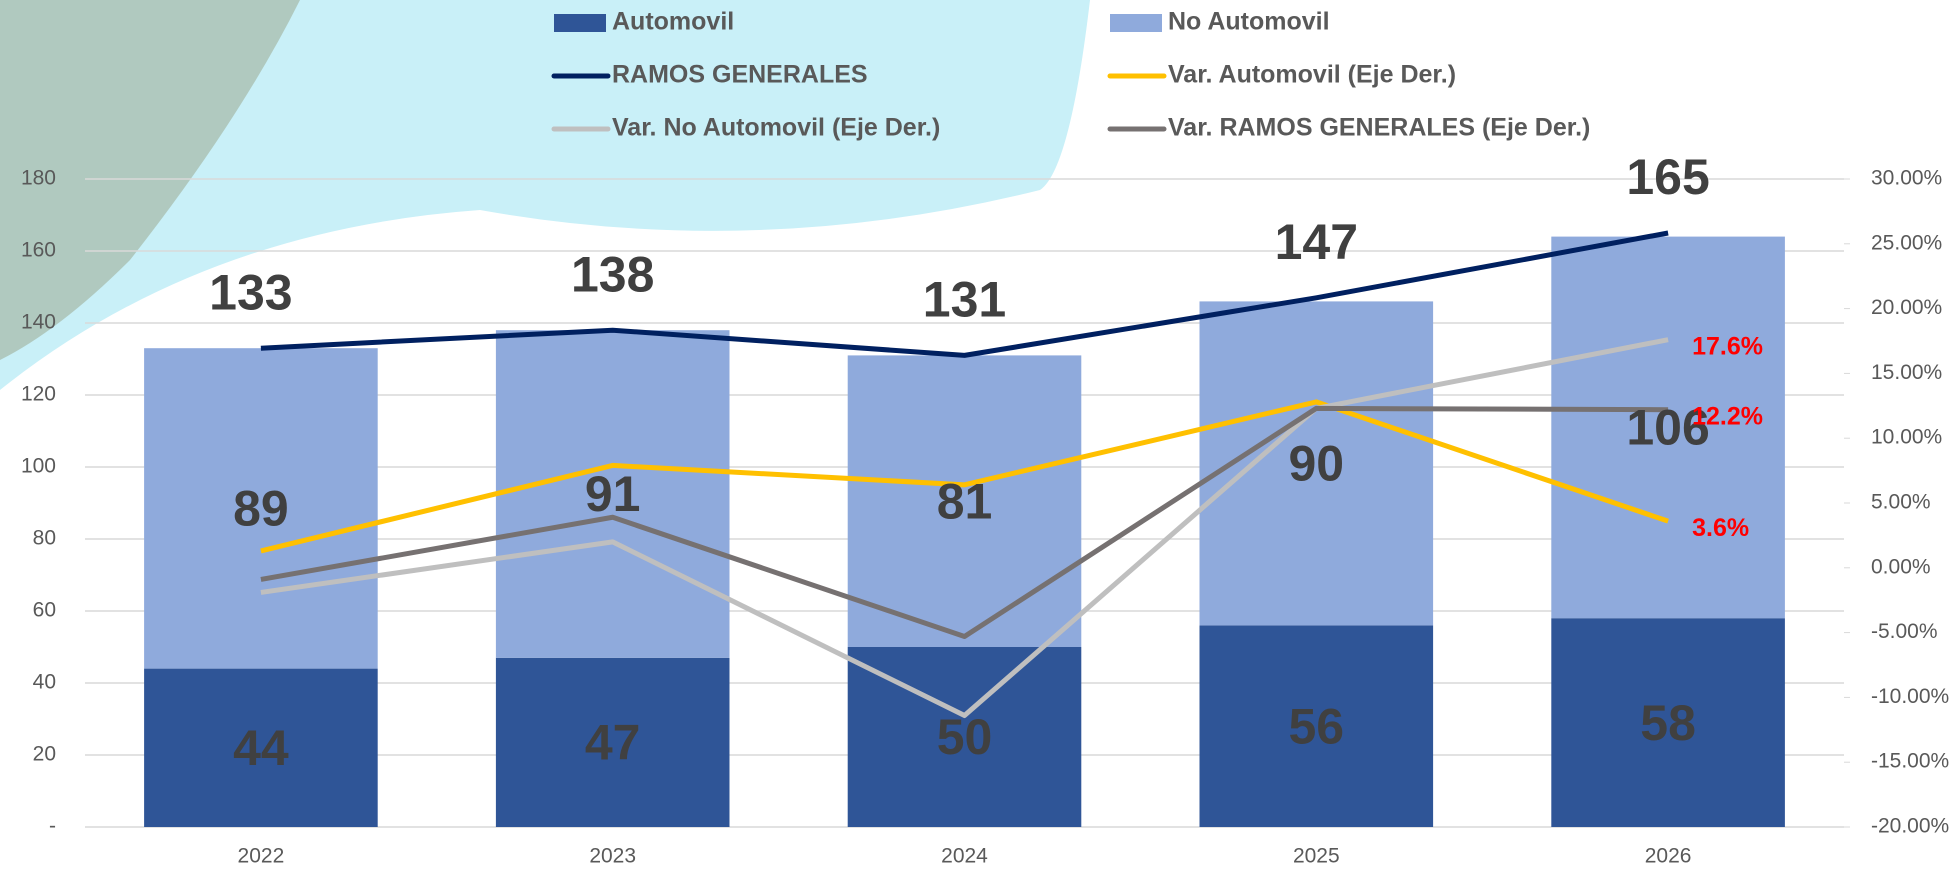 This screenshot has height=881, width=1960. What do you see at coordinates (1727, 346) in the screenshot?
I see `data-label: 17.6%` at bounding box center [1727, 346].